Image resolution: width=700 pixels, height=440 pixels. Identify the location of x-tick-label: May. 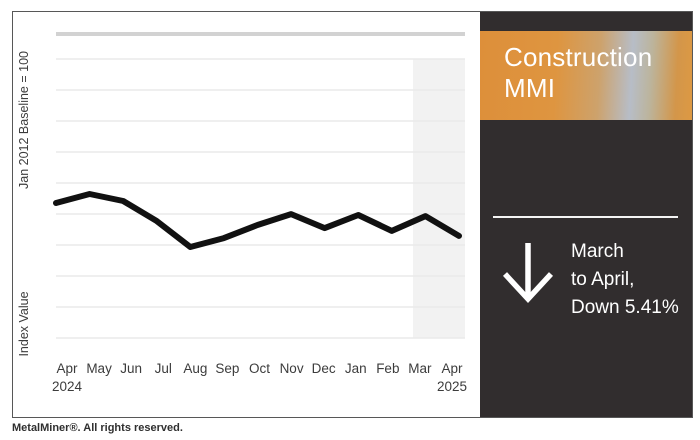
(99, 368).